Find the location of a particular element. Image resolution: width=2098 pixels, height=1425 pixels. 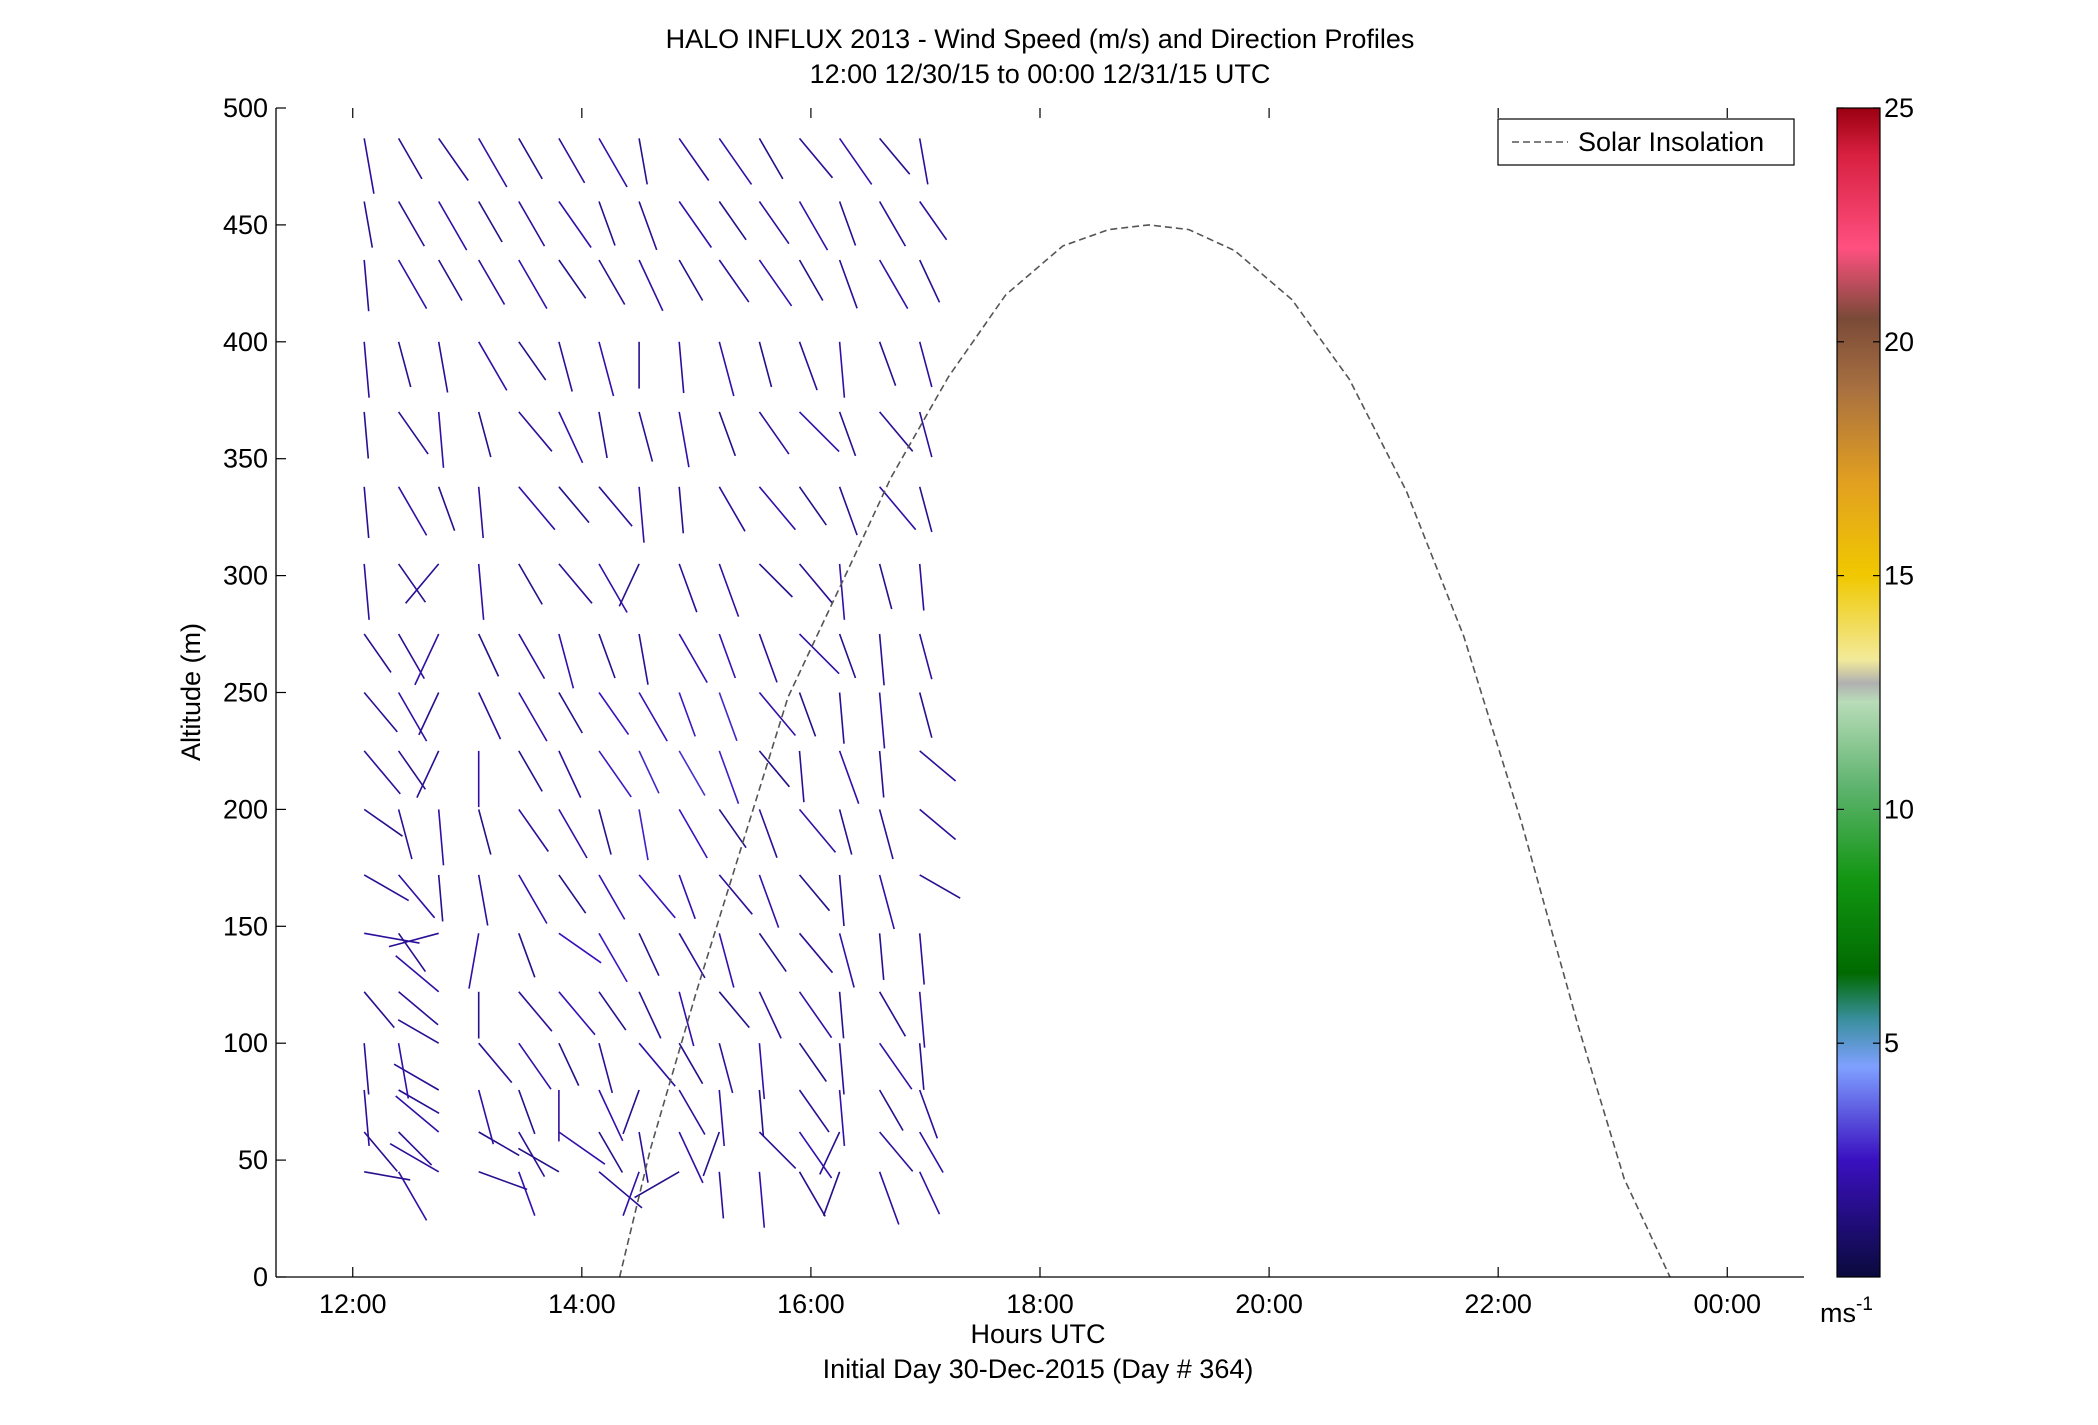

y-tick-label: 500 is located at coordinates (245, 108).